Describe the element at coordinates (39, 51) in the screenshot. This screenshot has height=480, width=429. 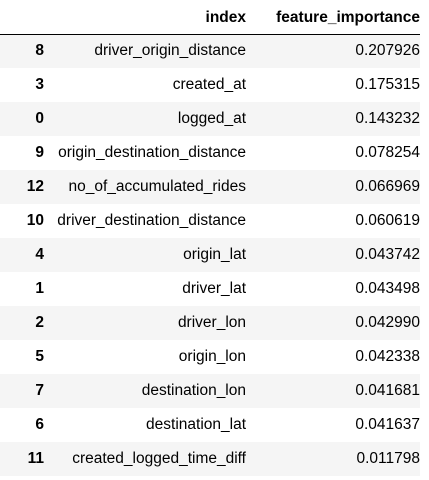
I see `row-label: 8` at that location.